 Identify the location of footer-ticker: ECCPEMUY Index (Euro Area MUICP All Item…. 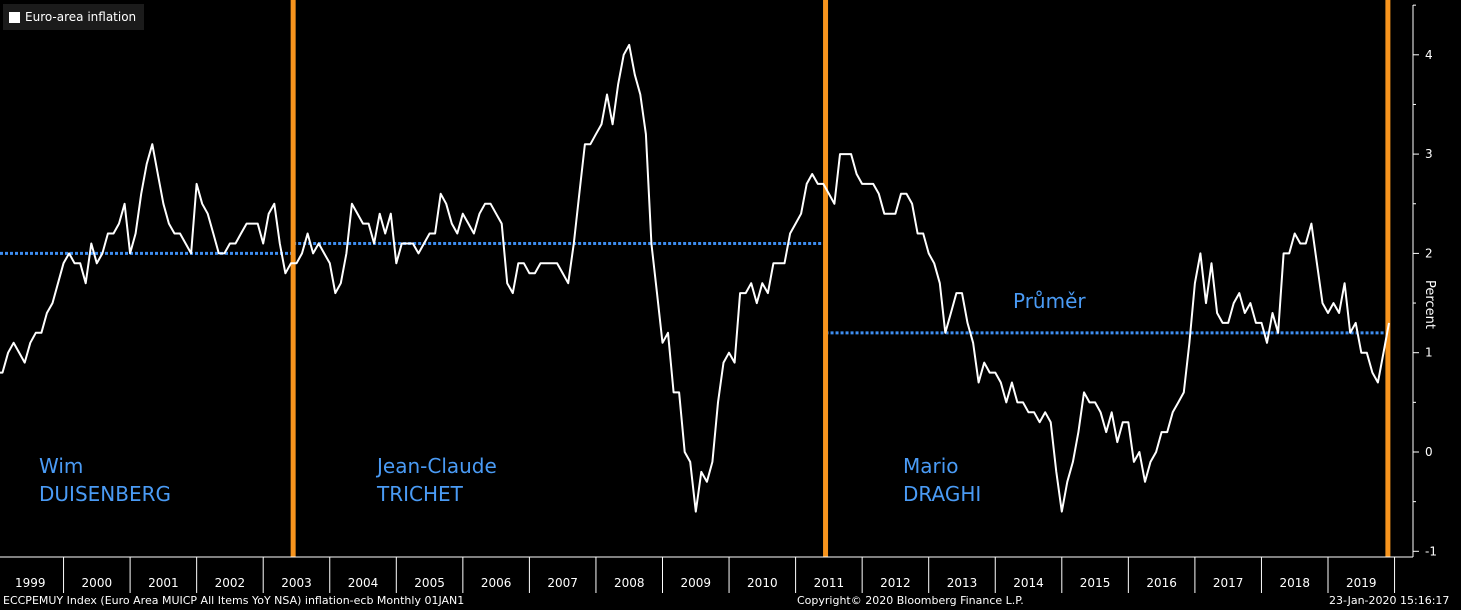
(234, 600).